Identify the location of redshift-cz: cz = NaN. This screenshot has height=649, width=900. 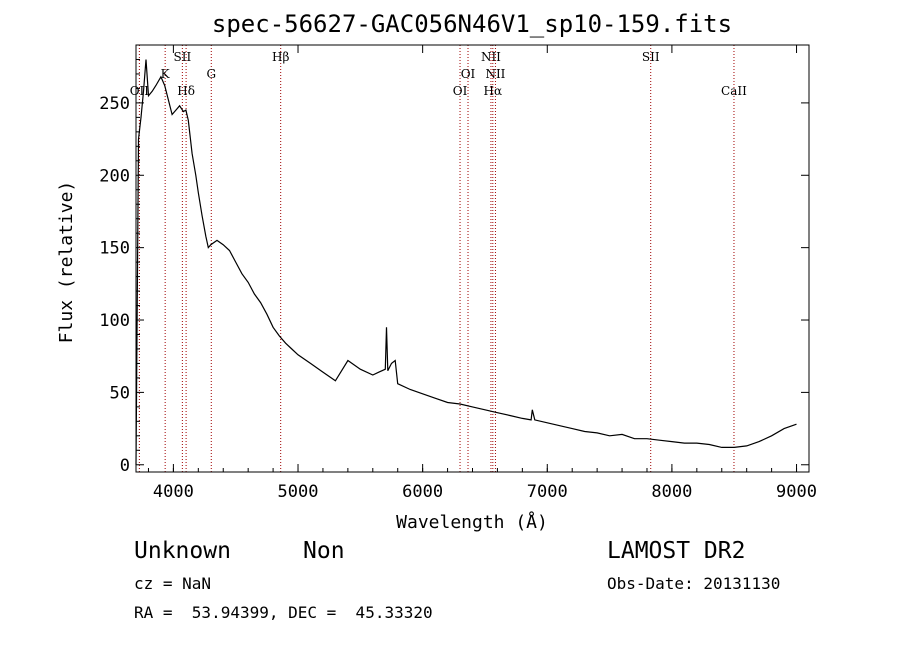
(173, 583).